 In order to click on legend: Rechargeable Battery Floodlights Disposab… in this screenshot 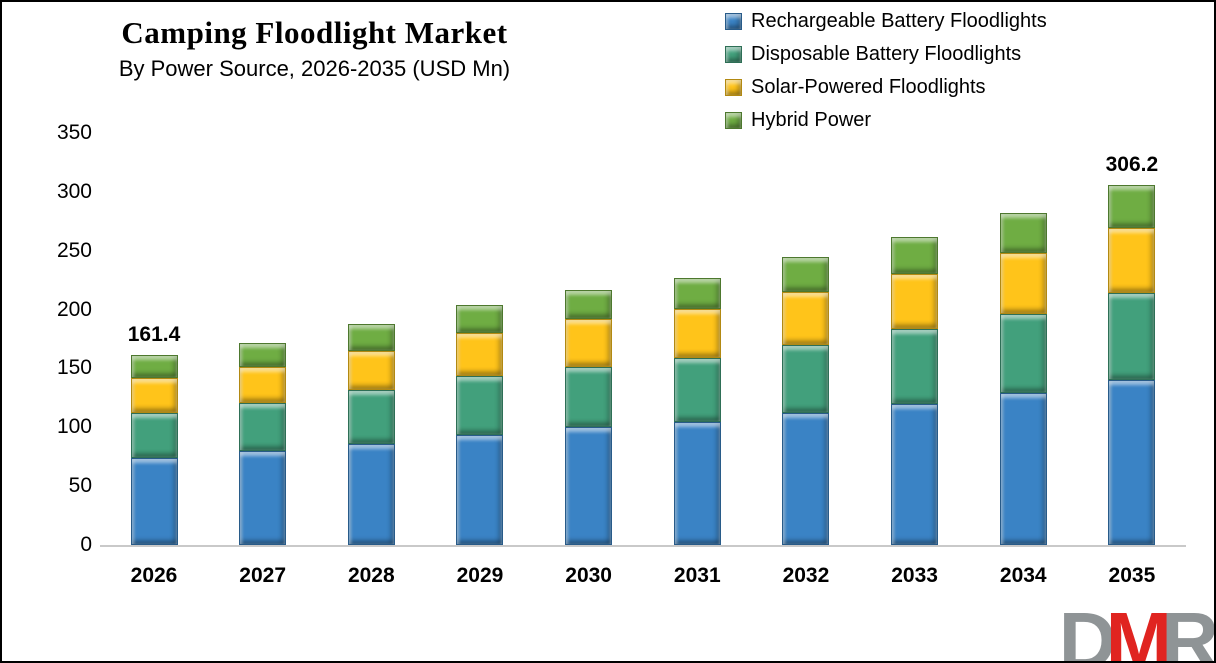, I will do `click(886, 76)`.